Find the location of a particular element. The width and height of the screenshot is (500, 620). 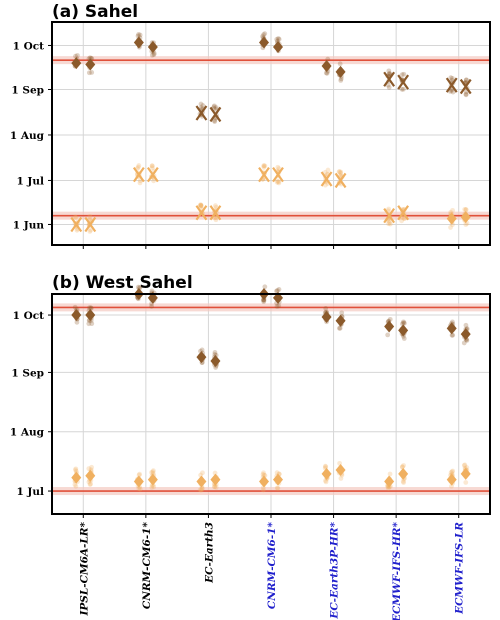

panel-title: (b) West Sahel is located at coordinates (122, 283).